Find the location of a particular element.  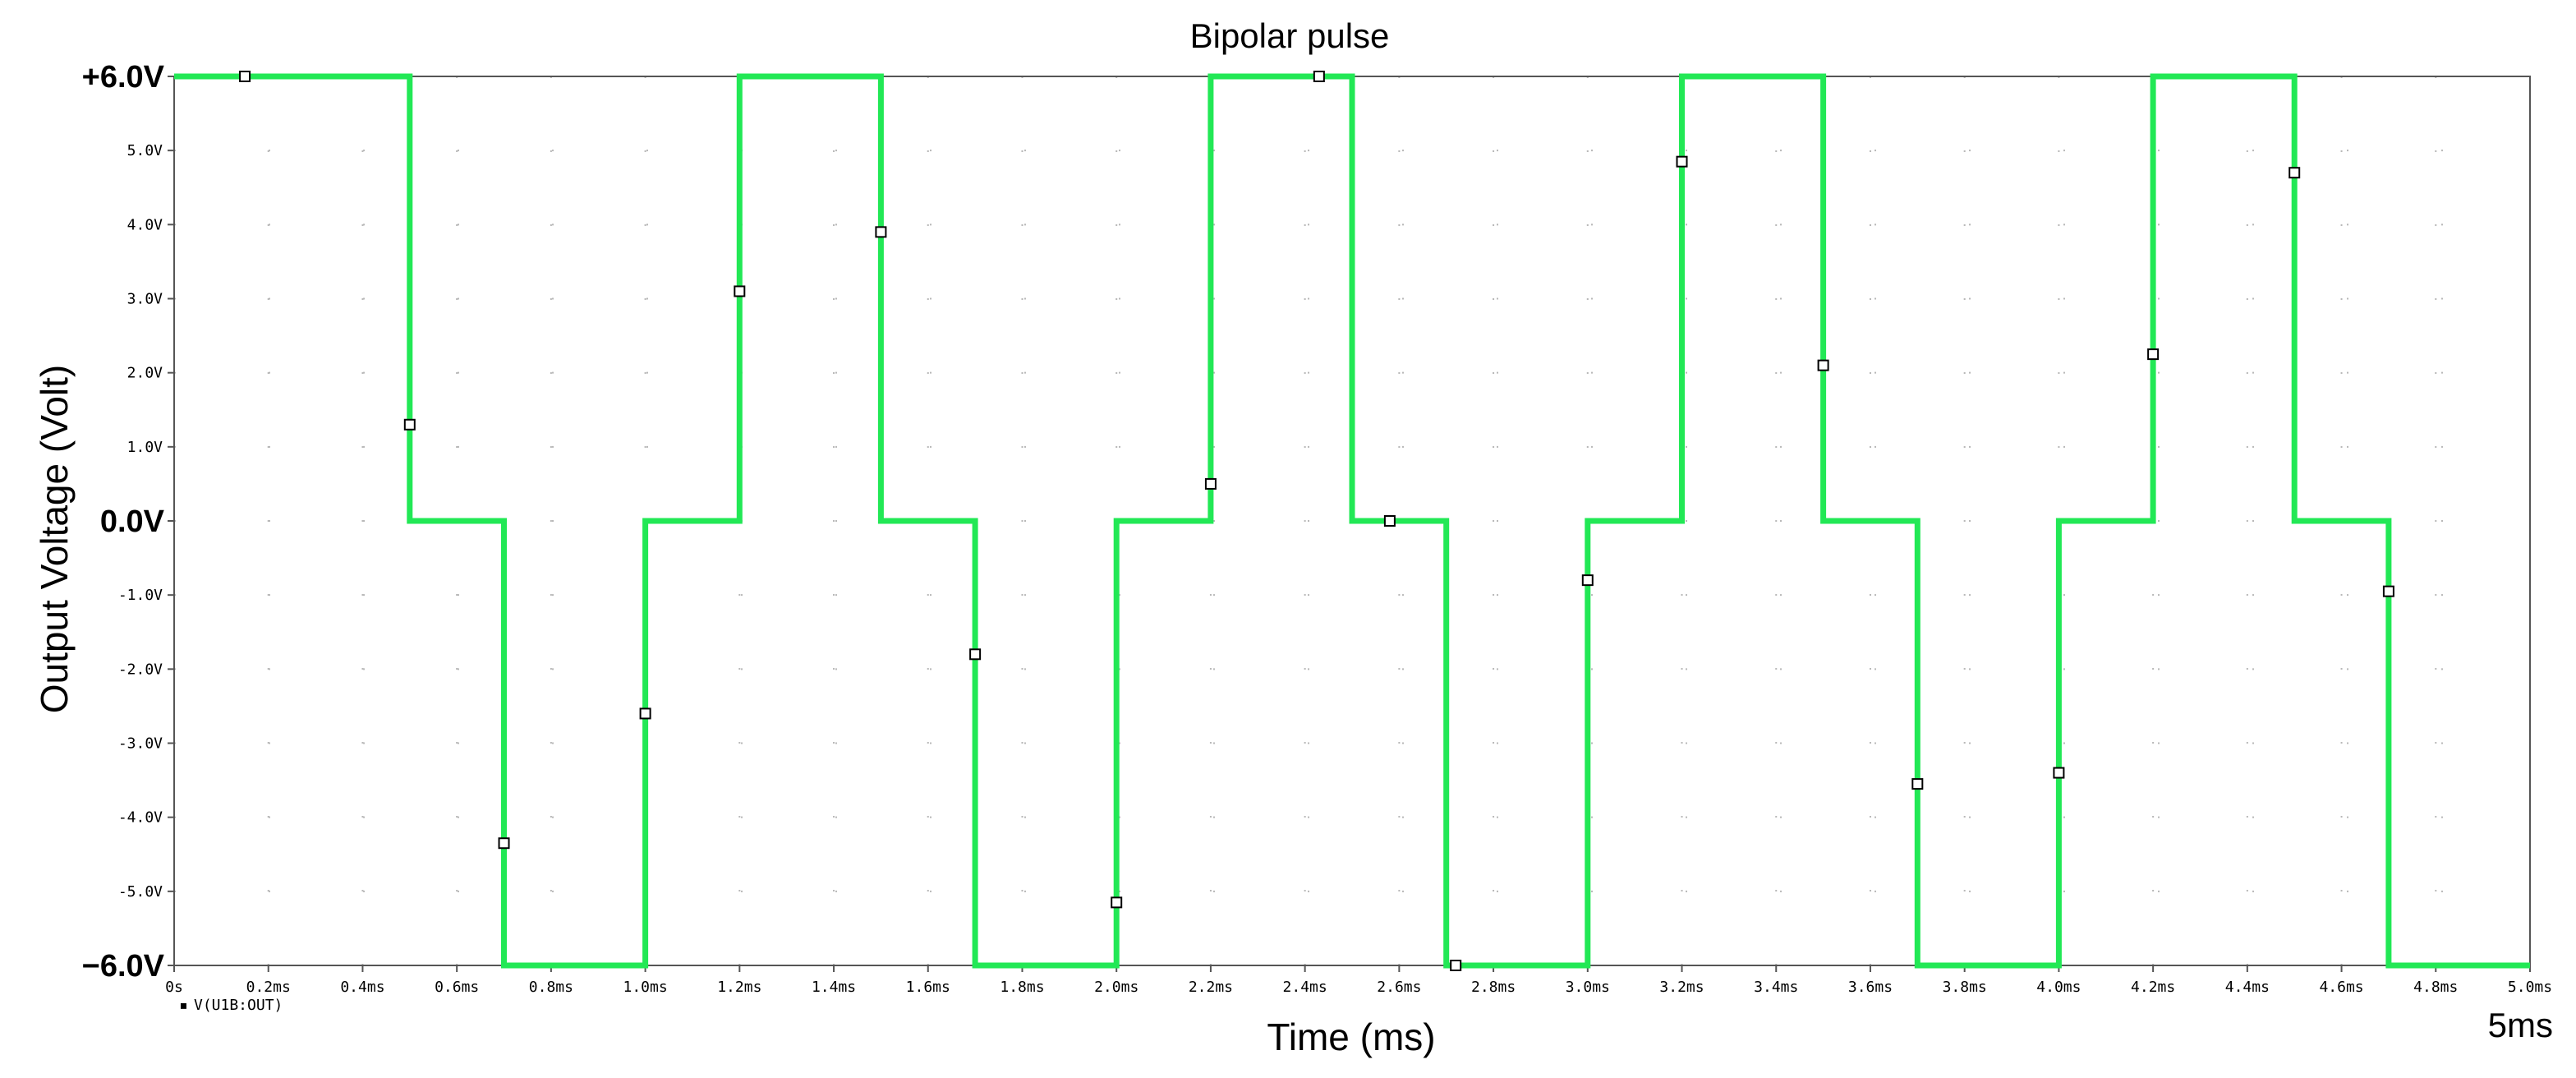

y-tick-label-12: −6.0V is located at coordinates (123, 966).